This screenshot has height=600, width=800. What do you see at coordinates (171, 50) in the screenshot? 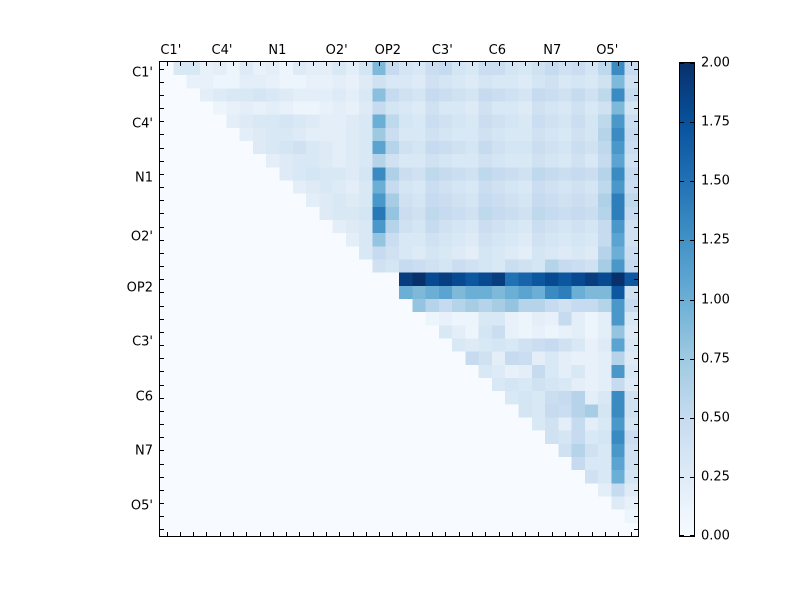
I see `x-tick-label-C1': C1'` at bounding box center [171, 50].